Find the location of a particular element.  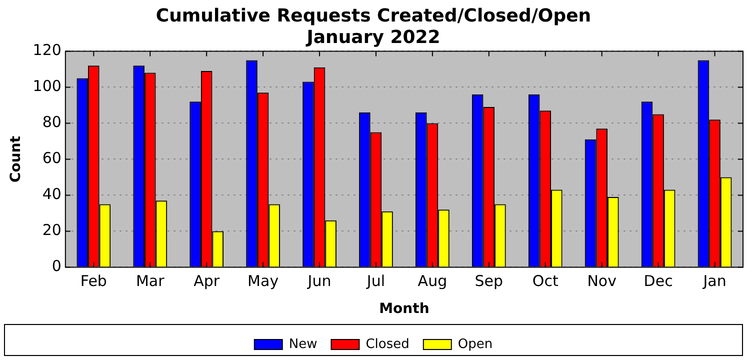

x-tick-label: Sep is located at coordinates (489, 281).